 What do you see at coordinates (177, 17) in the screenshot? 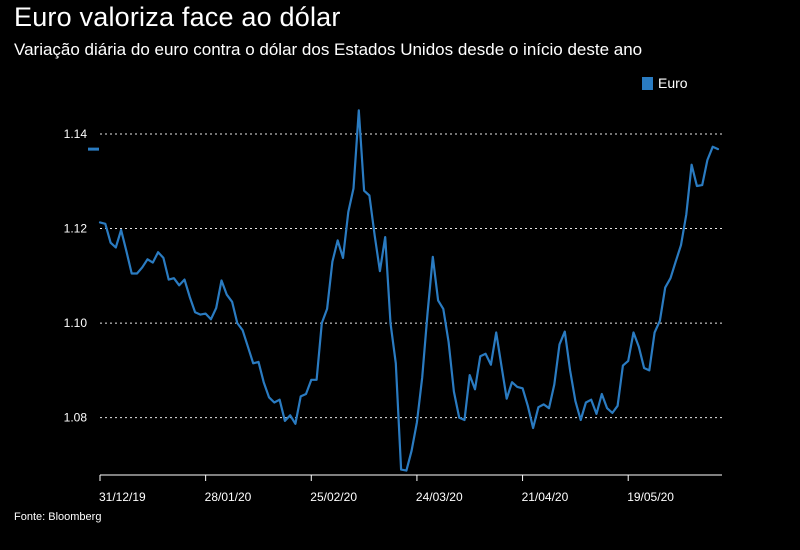
I see `chart-title: Euro valoriza face ao dólar` at bounding box center [177, 17].